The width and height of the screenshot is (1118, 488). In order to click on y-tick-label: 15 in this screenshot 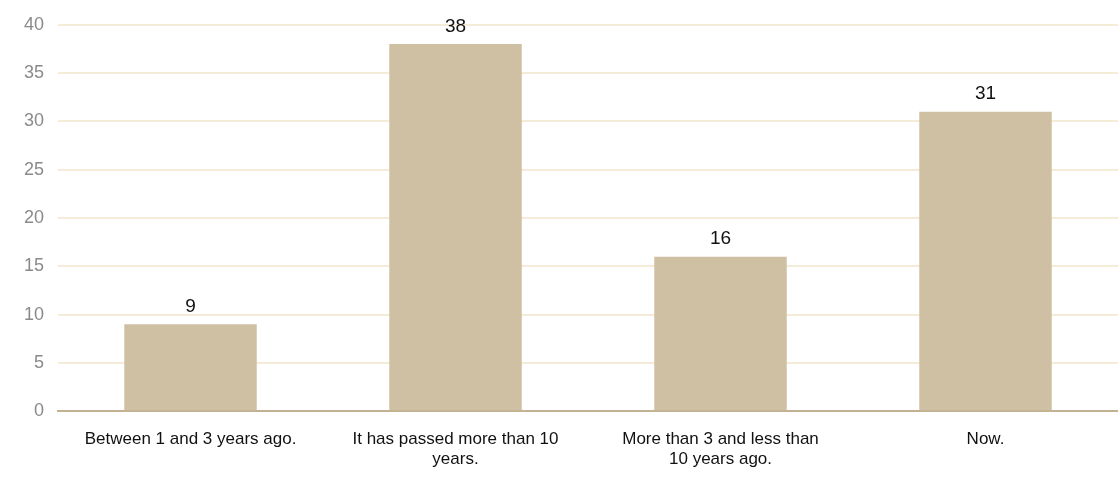, I will do `click(34, 265)`.